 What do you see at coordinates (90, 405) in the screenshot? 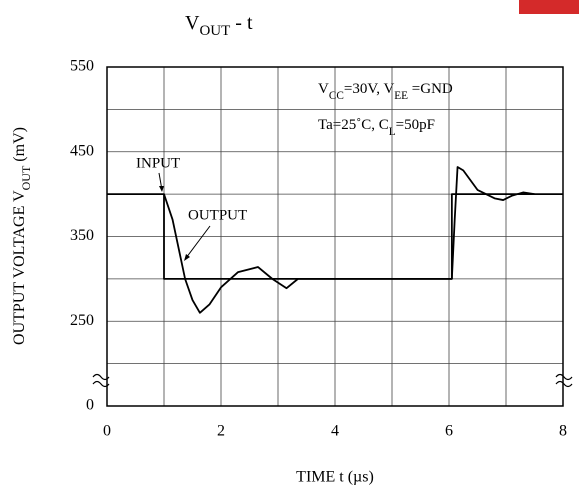
I see `y-tick-label: 0` at bounding box center [90, 405].